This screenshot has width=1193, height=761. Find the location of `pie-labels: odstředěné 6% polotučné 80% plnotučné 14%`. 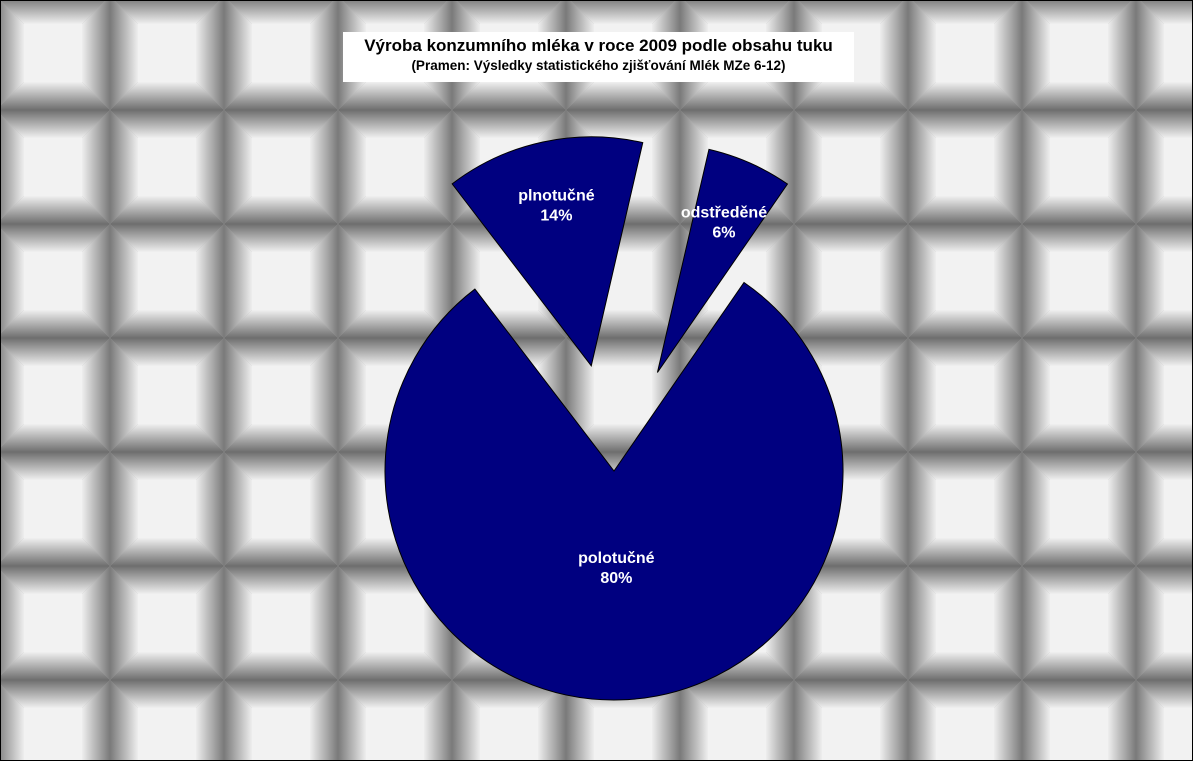

pie-labels: odstředěné 6% polotučné 80% plnotučné 14% is located at coordinates (642, 388).